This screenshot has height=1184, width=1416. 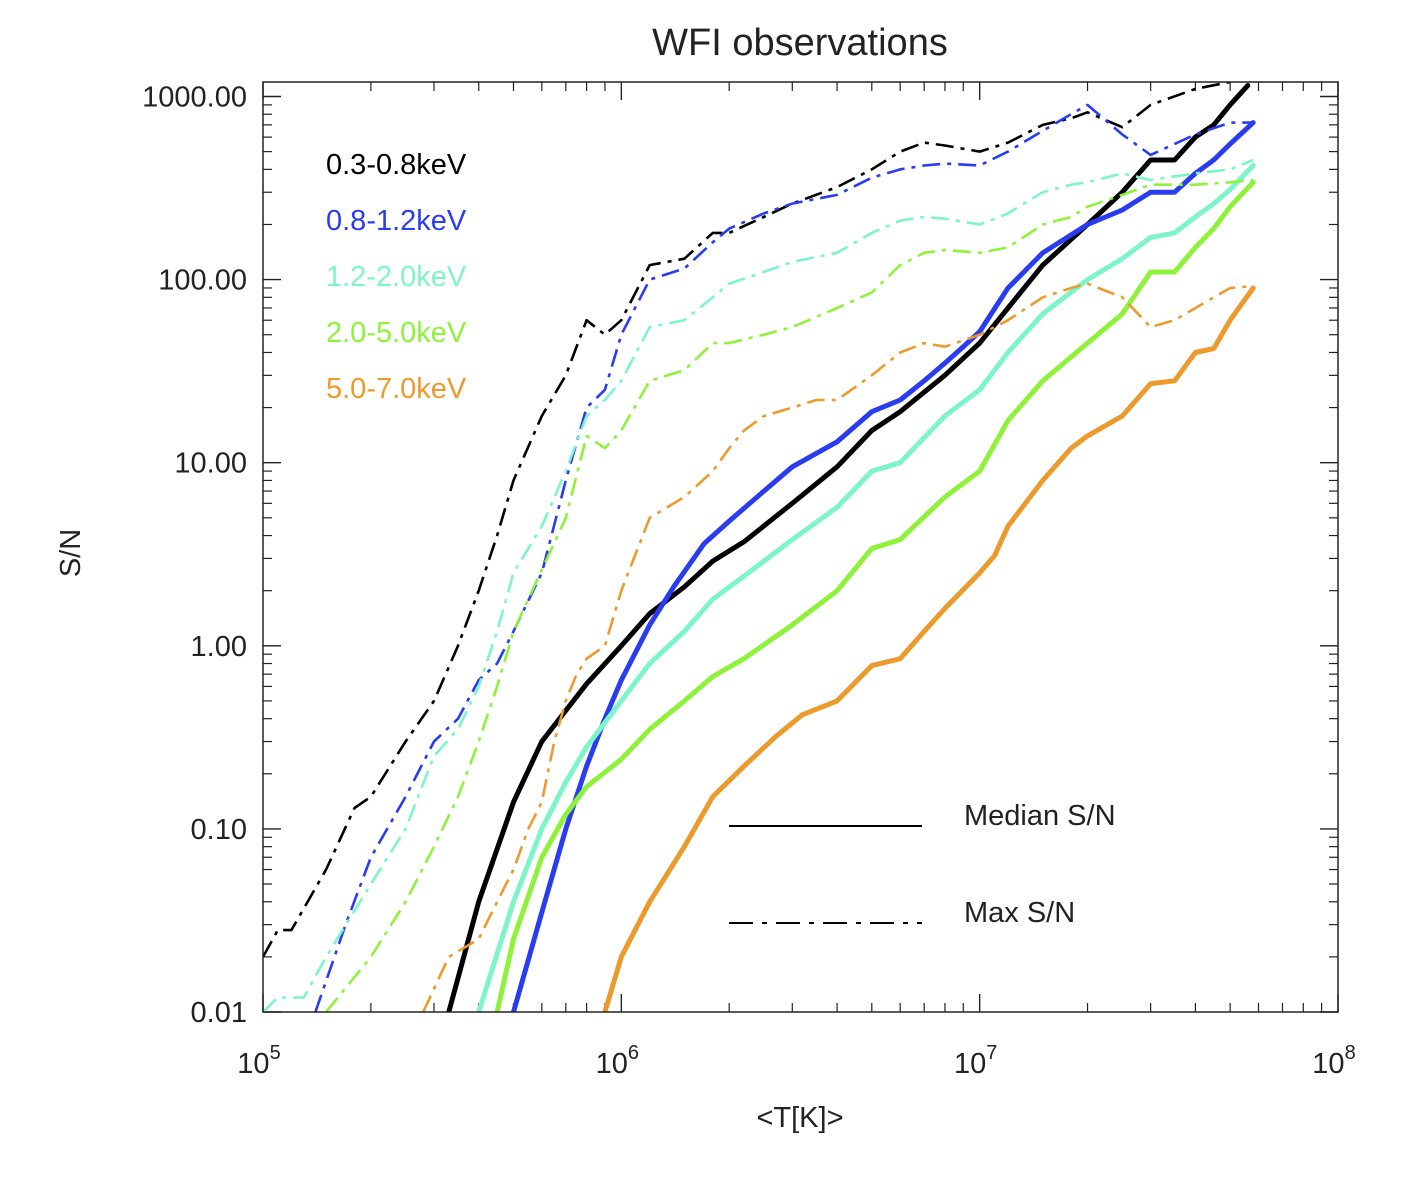 I want to click on x-tick-label: 10⁷, so click(x=975, y=1061).